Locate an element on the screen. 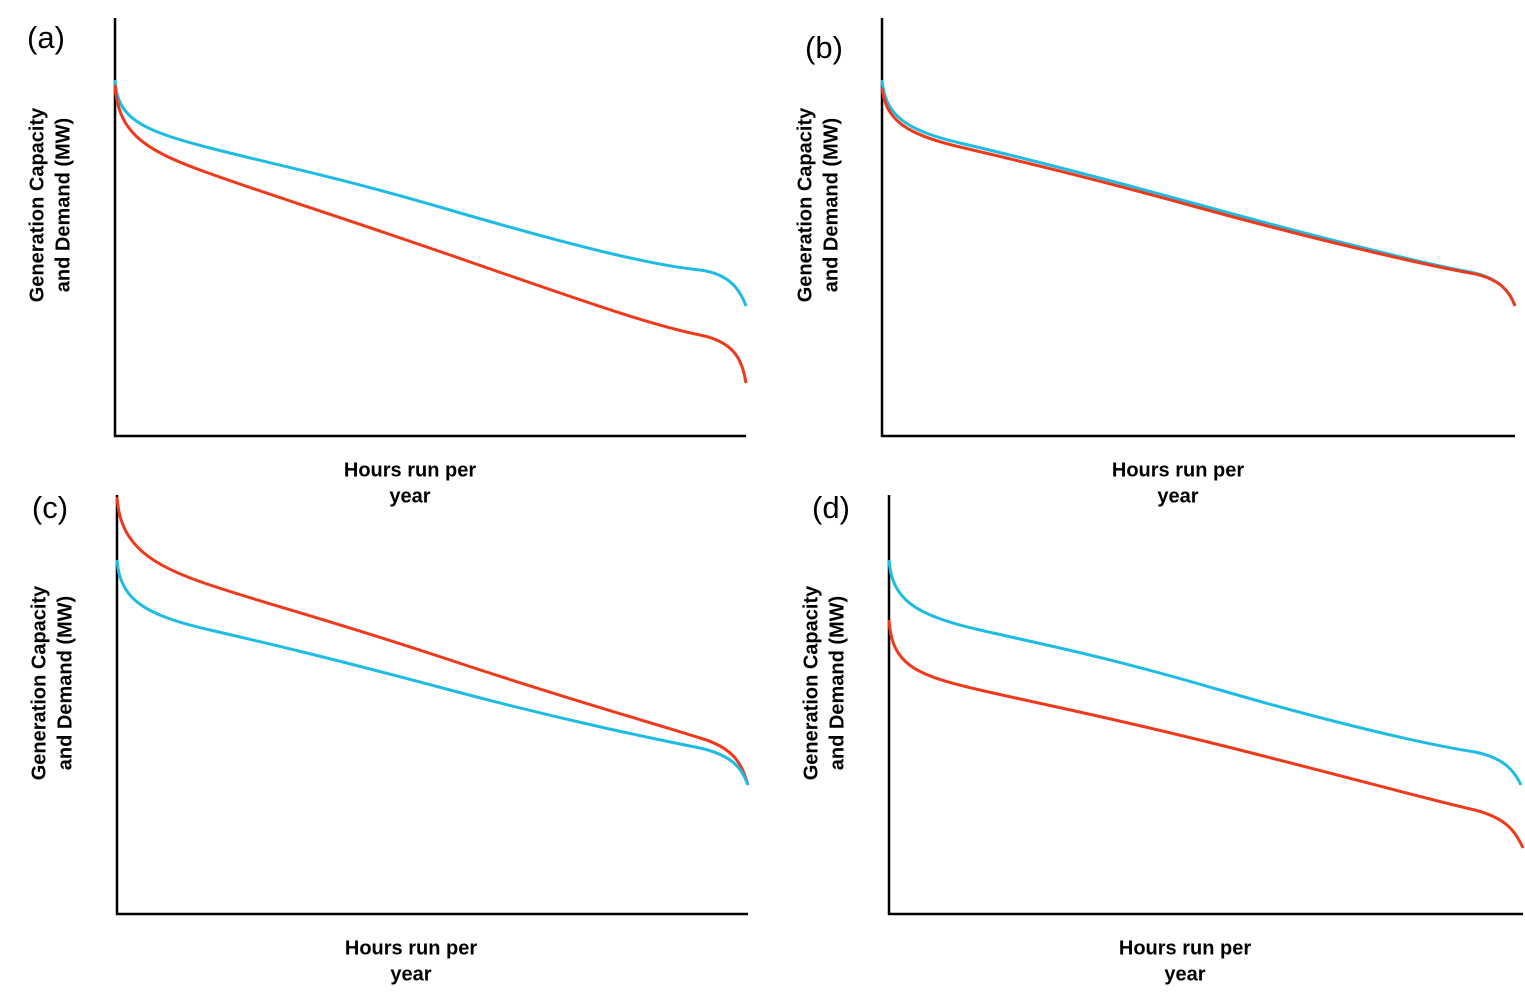 The height and width of the screenshot is (993, 1525). panel-label: (a) is located at coordinates (46, 37).